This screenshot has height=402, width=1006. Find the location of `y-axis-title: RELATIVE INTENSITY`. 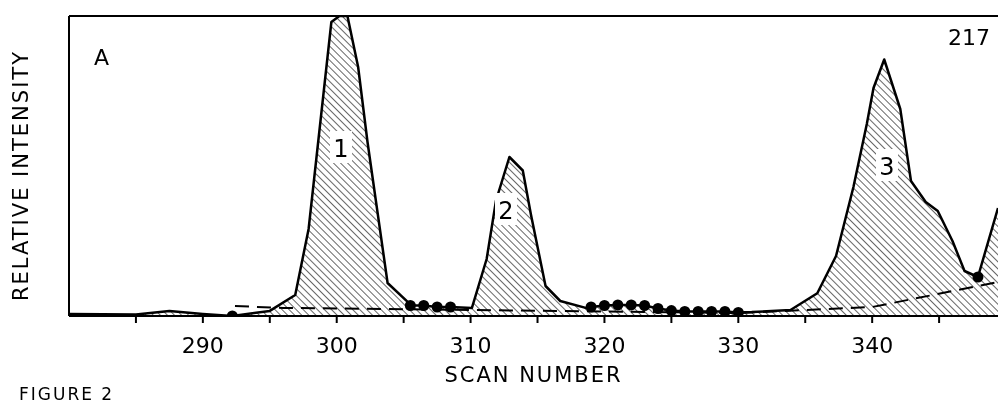

y-axis-title: RELATIVE INTENSITY is located at coordinates (21, 175).